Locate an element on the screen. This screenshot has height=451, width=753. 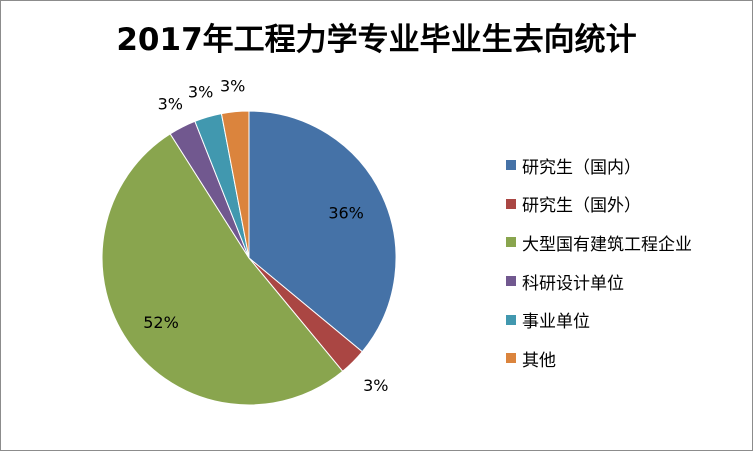
legend-item: 研究生（国内） is located at coordinates (599, 165).